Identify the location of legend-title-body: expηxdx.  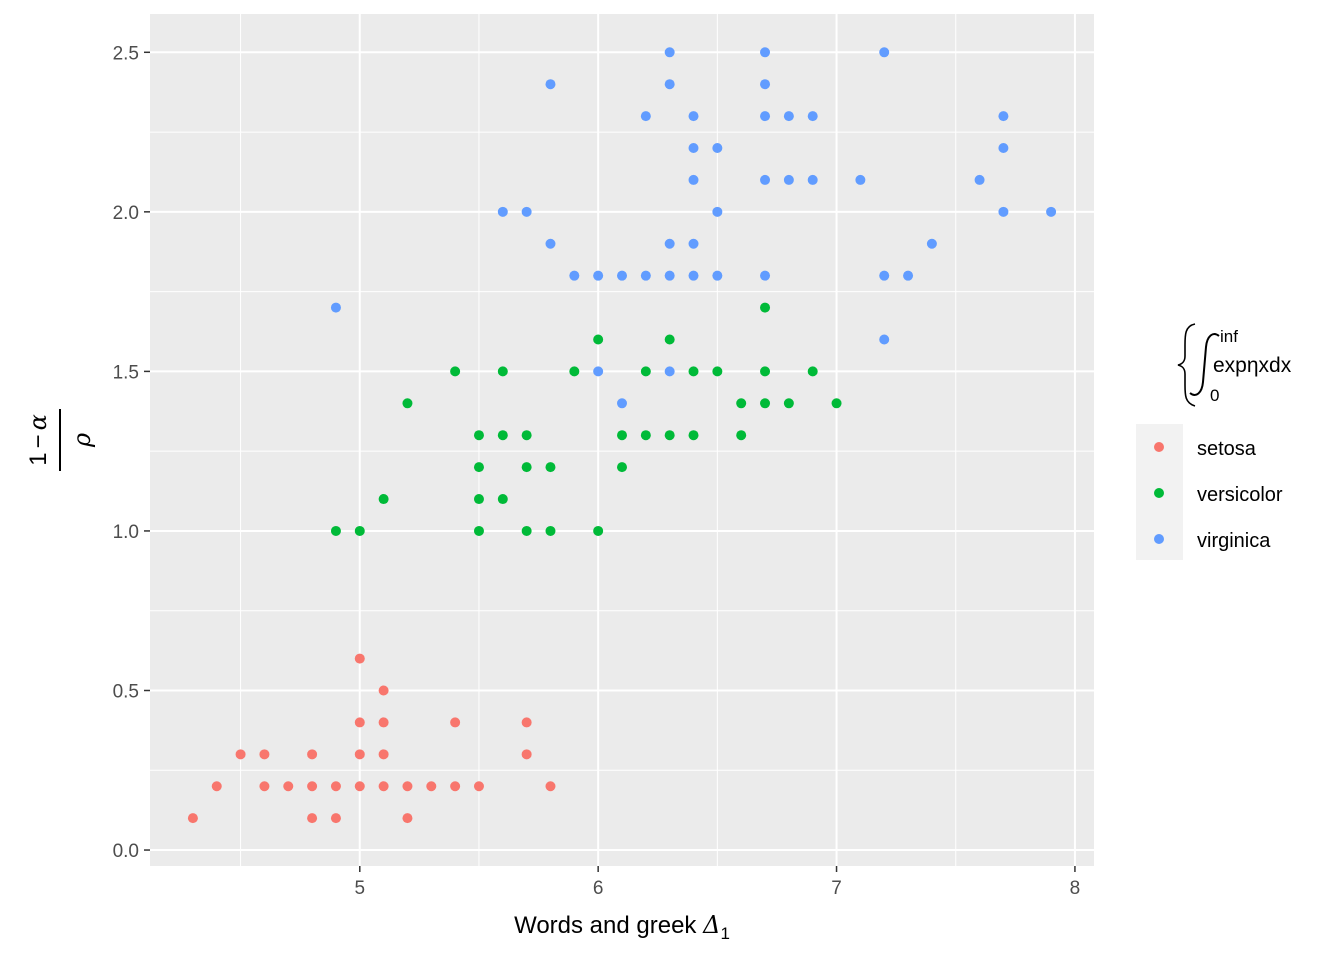
(1252, 365).